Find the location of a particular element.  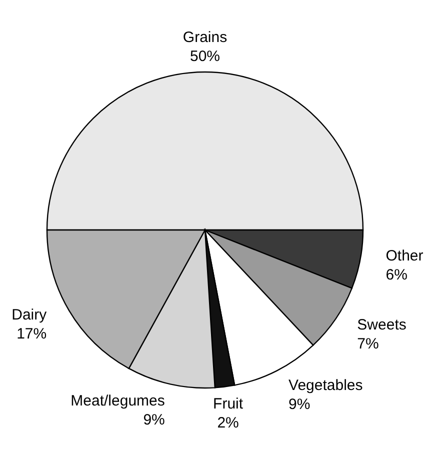

data-label: 2% is located at coordinates (228, 423).